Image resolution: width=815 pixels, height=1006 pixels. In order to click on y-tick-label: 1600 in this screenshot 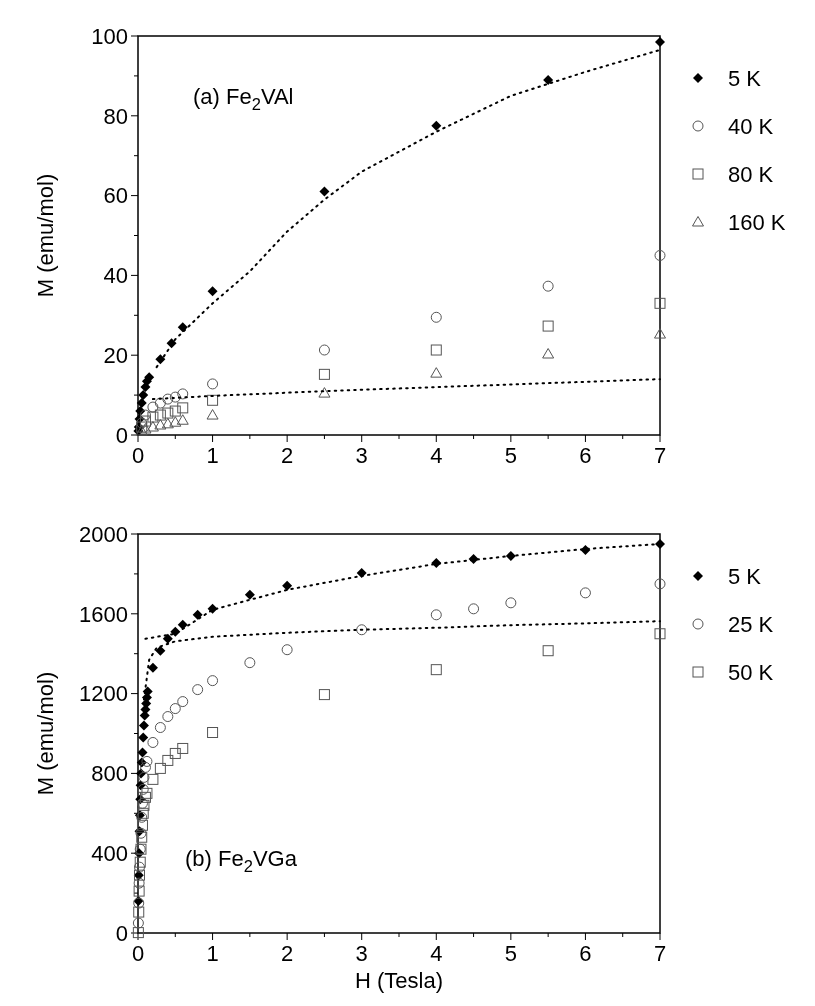, I will do `click(103, 614)`.